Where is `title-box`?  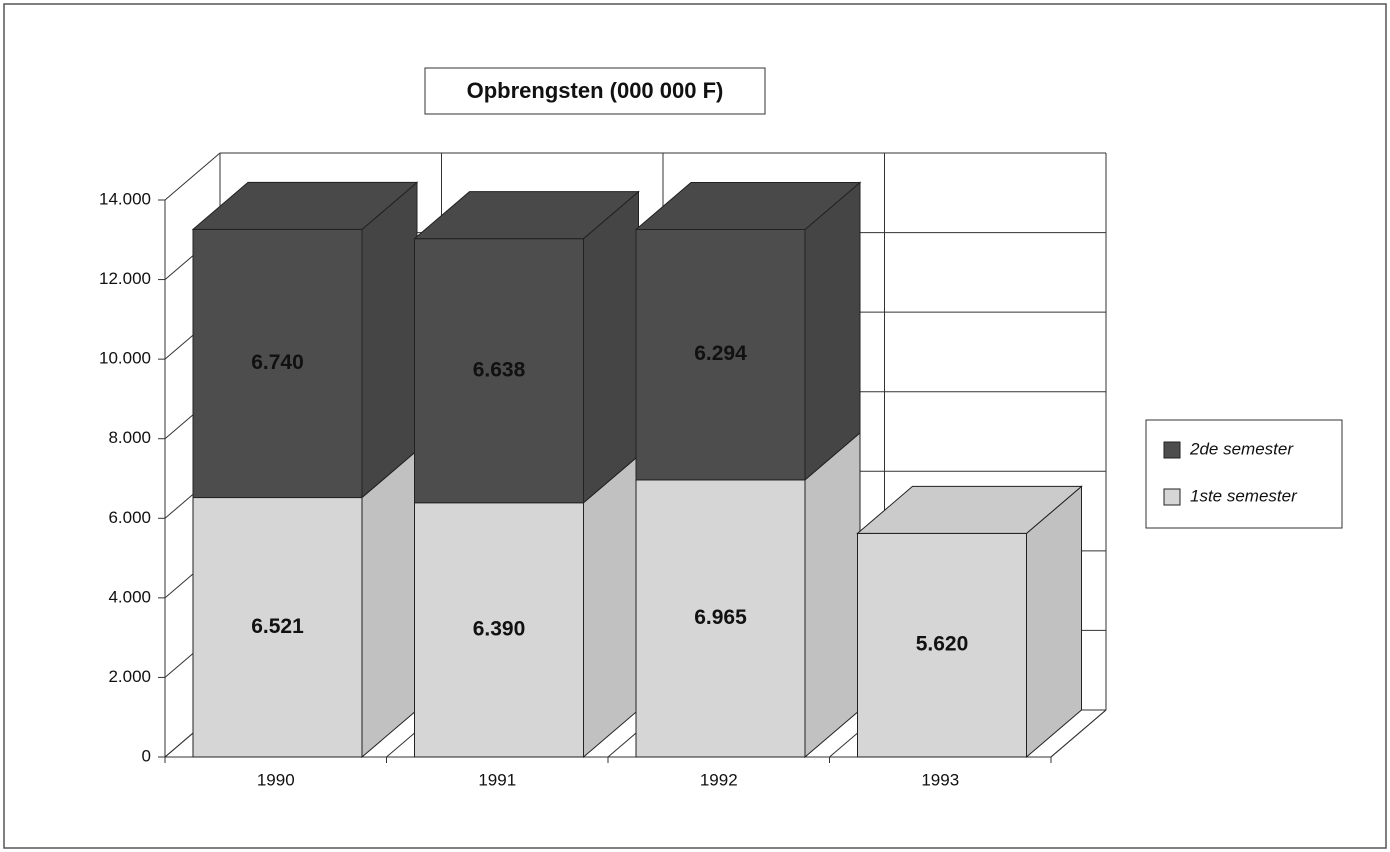 title-box is located at coordinates (595, 91).